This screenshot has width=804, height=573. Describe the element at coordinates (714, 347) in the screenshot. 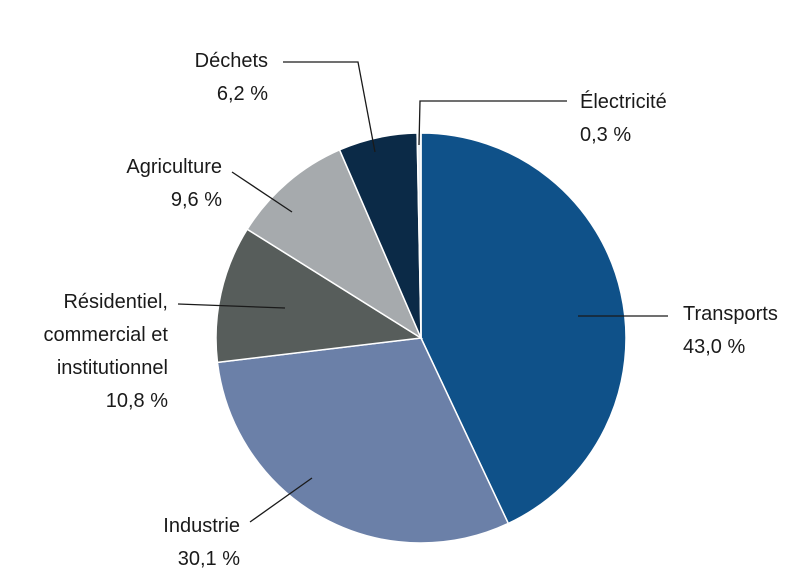

I see `value-label: 43,0 %` at that location.